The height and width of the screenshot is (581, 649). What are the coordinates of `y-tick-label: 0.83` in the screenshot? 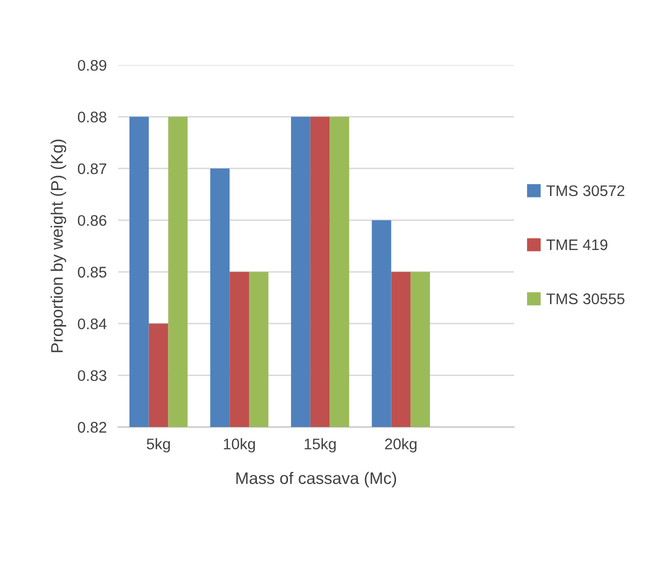 It's located at (92, 376).